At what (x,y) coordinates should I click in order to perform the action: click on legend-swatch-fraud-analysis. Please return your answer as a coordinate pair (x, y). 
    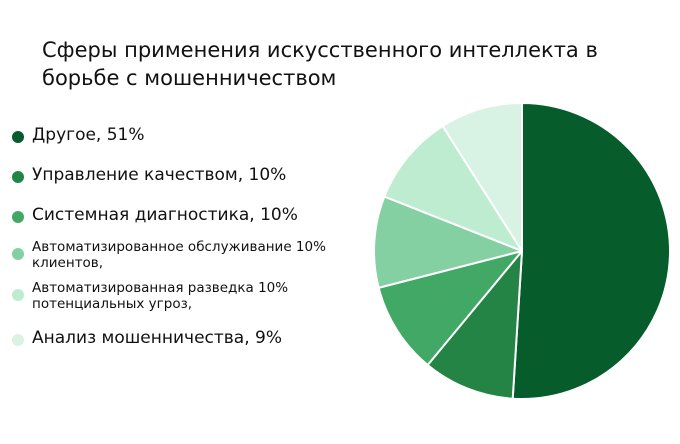
    Looking at the image, I should click on (18, 340).